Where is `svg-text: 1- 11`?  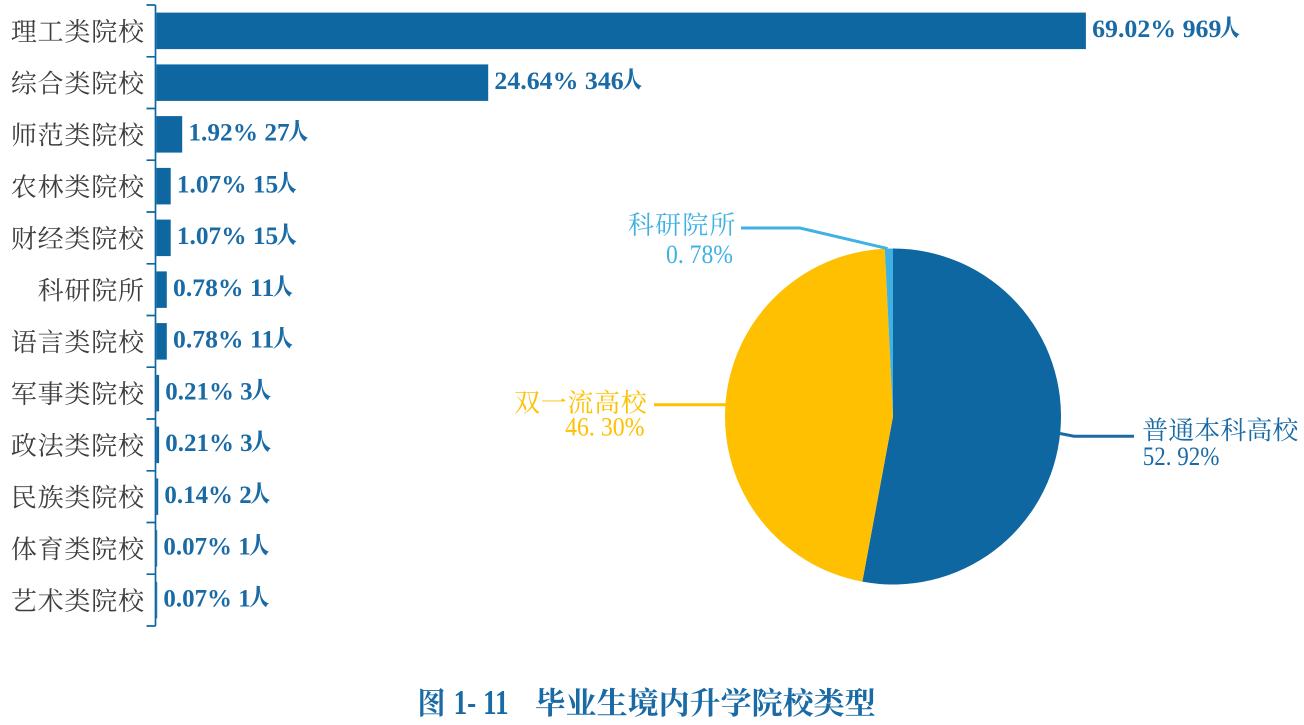 svg-text: 1- 11 is located at coordinates (481, 703).